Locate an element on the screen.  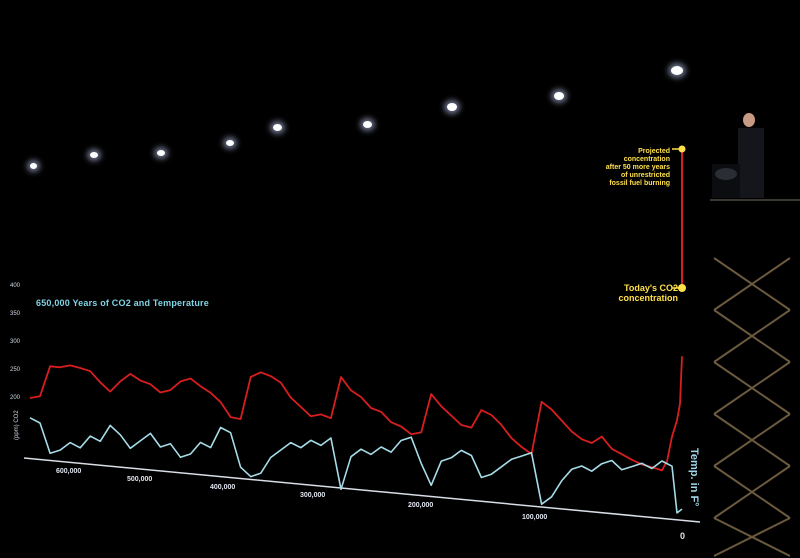
y-tick-label: 350 is located at coordinates (15, 314).